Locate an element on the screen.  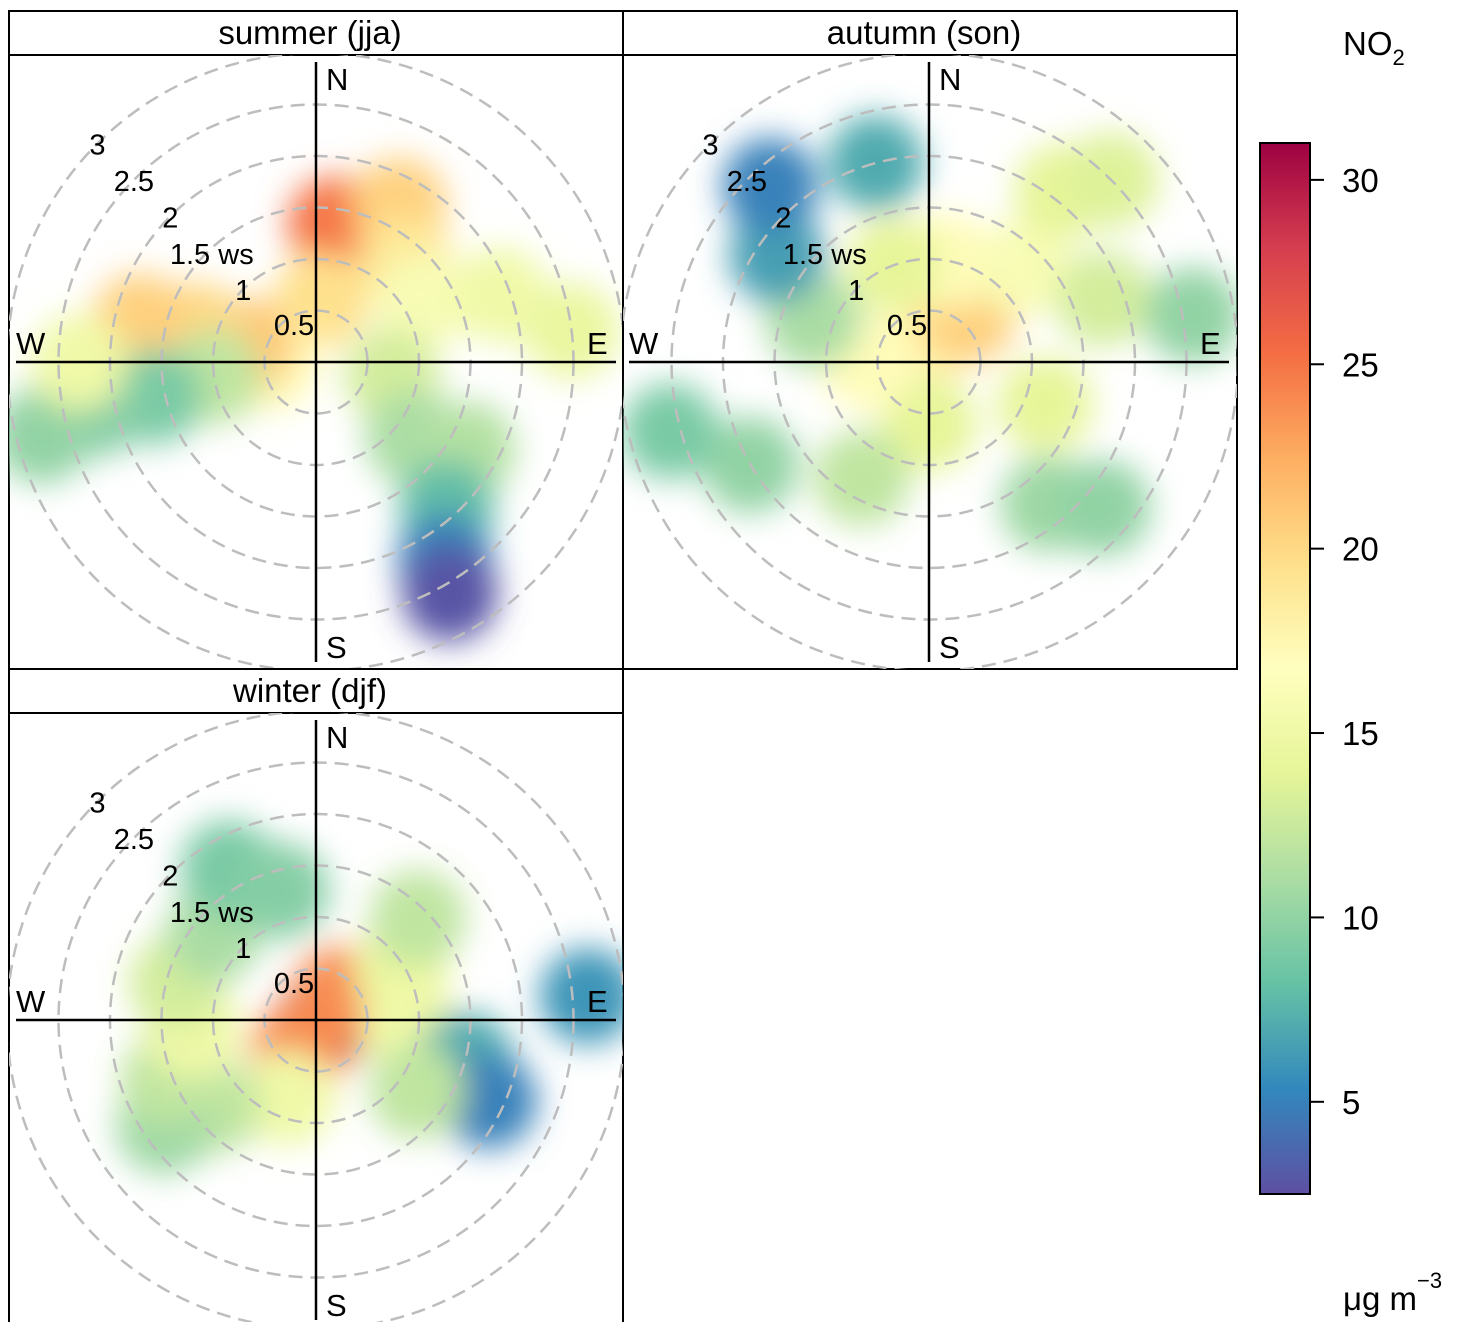
color-key-units-superscript: −3 is located at coordinates (1429, 1280).